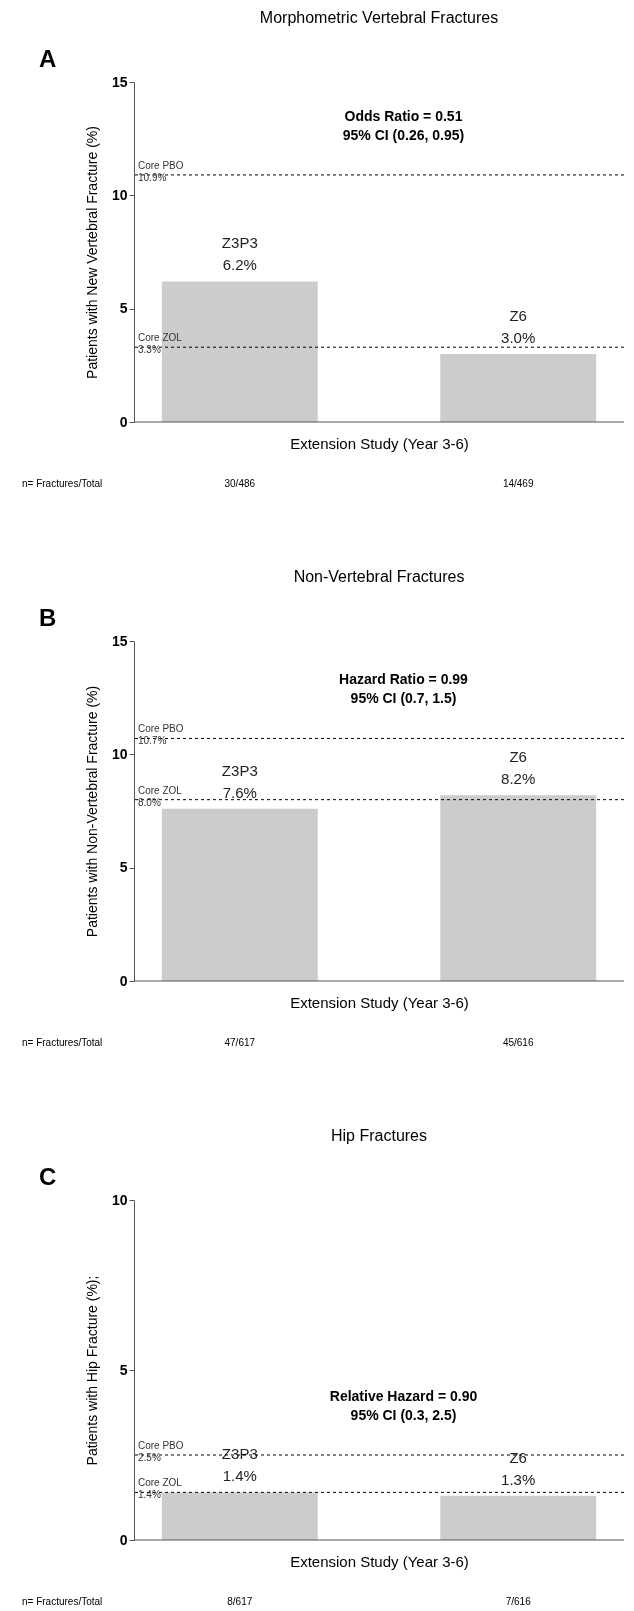  I want to click on data-label: 3.0%, so click(518, 337).